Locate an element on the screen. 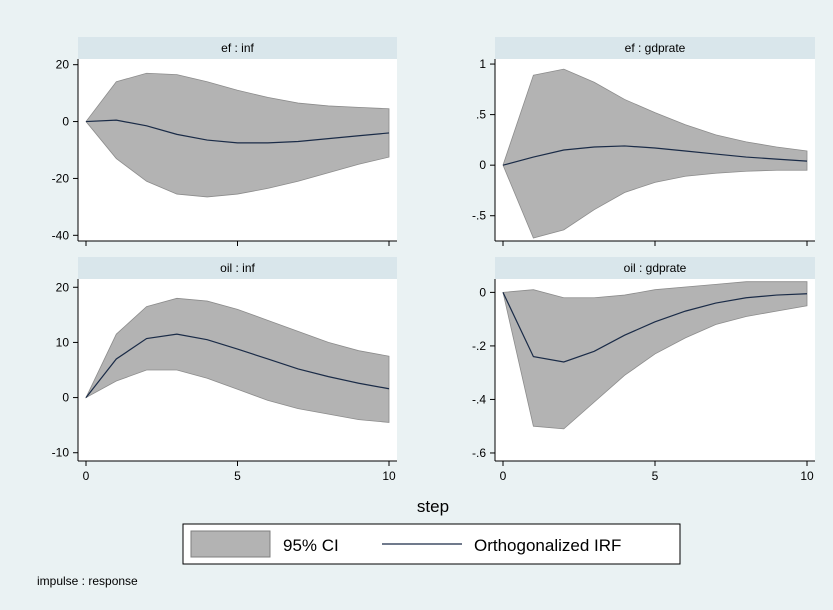  y-tick-label: 1 is located at coordinates (482, 64).